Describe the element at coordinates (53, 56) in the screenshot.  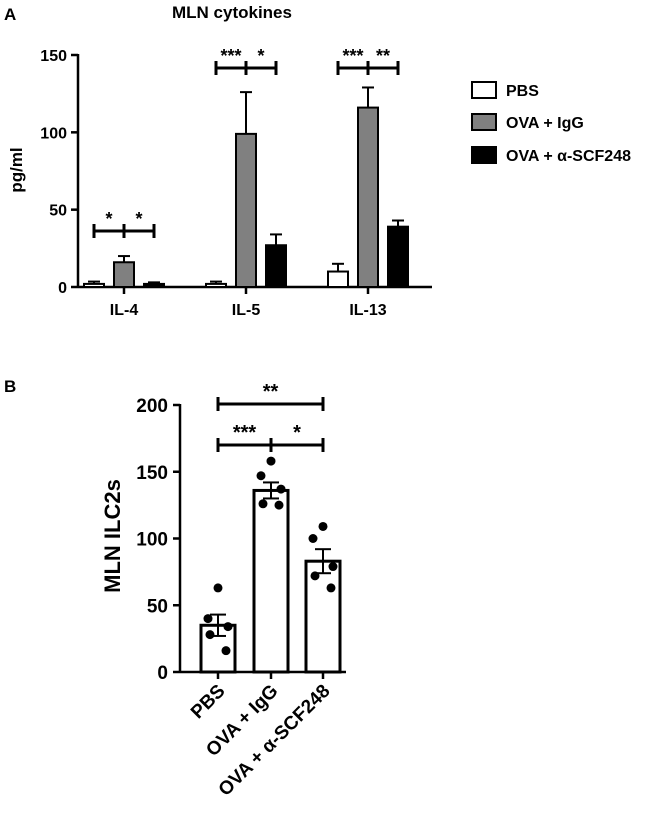
I see `panel-a-ytick-label: 150` at that location.